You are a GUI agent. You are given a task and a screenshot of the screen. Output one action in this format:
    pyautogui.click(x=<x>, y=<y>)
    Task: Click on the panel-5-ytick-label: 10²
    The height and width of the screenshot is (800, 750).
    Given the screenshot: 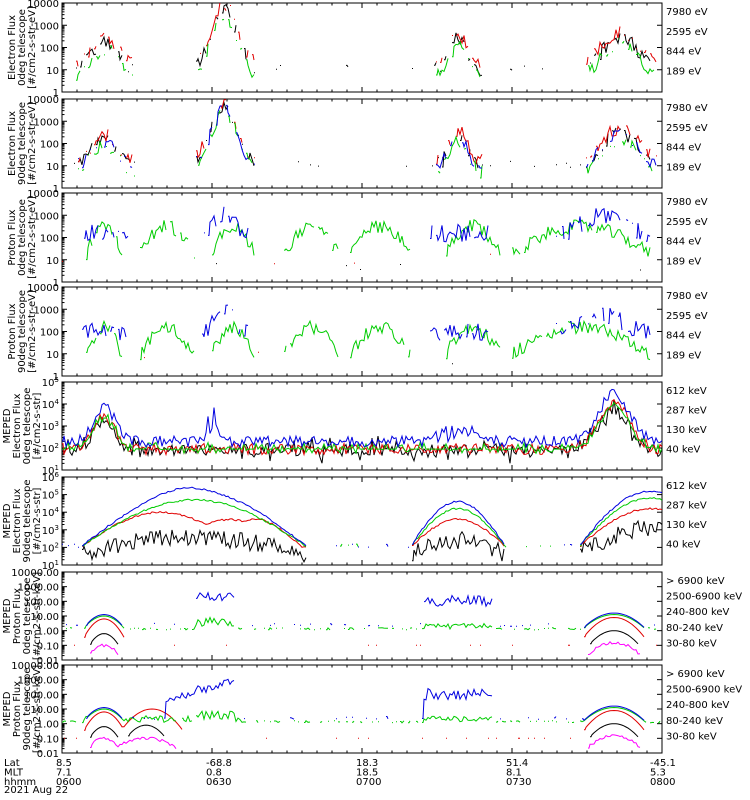 What is the action you would take?
    pyautogui.click(x=50, y=448)
    